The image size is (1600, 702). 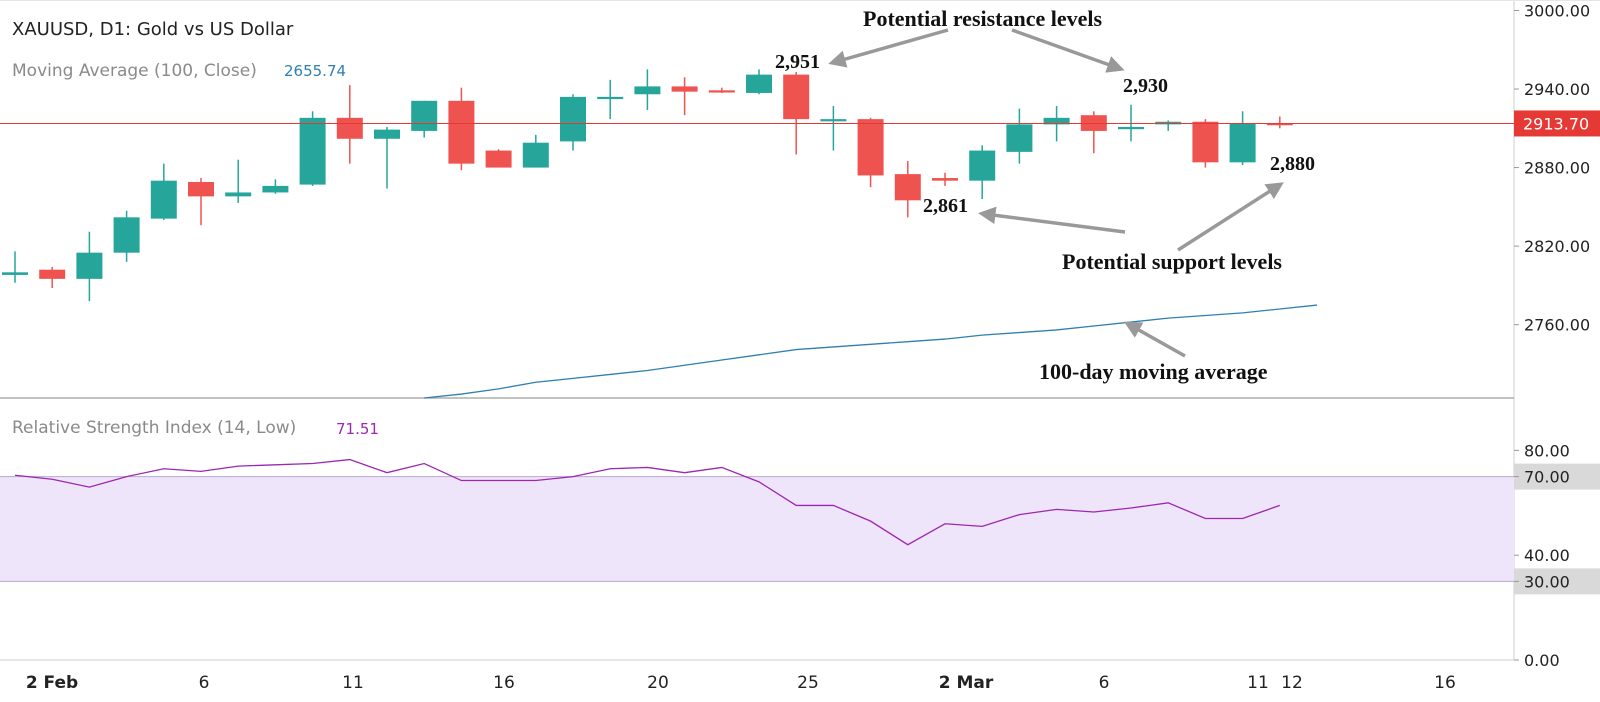 I want to click on time-tick-label: 2 Feb, so click(x=52, y=683).